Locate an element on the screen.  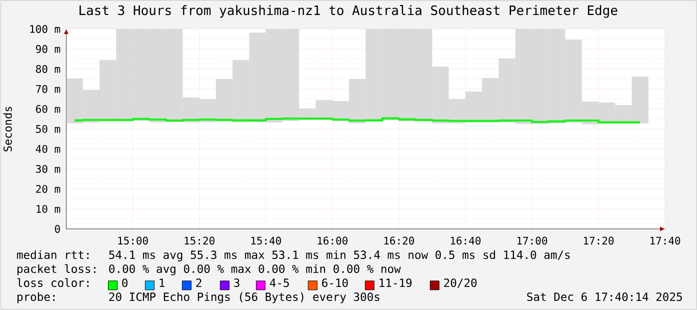
text: 3 is located at coordinates (237, 283).